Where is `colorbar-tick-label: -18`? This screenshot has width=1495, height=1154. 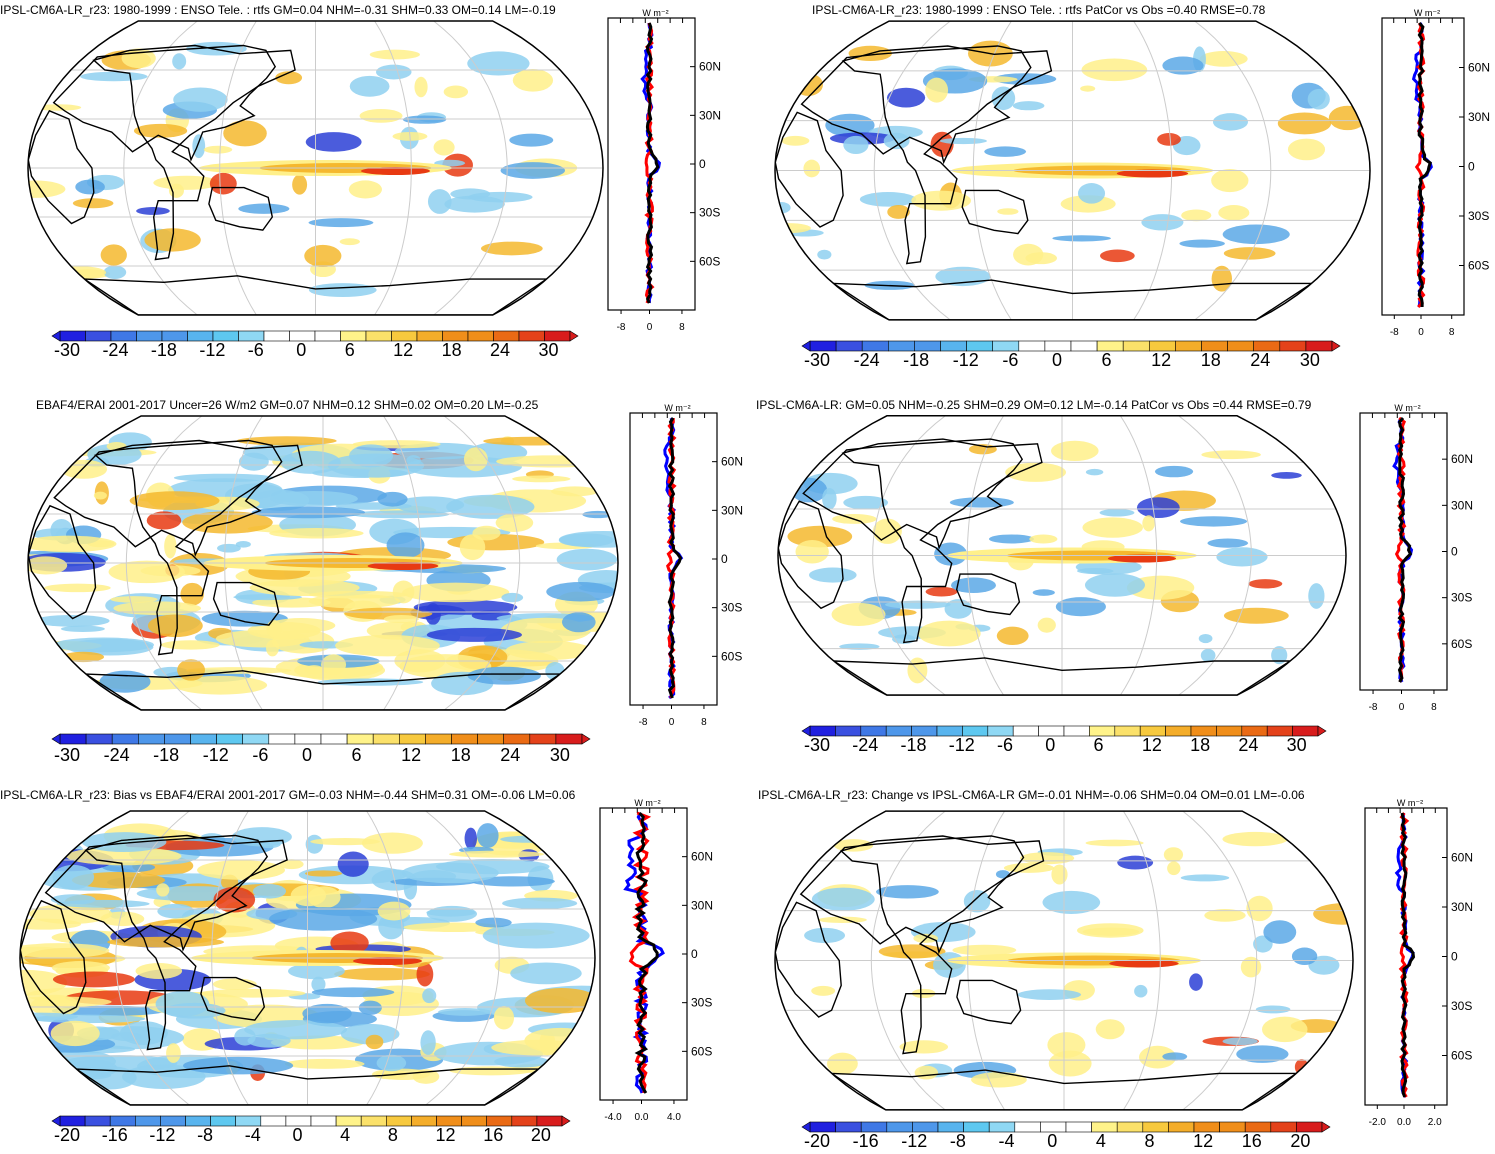
colorbar-tick-label: -18 is located at coordinates (163, 350).